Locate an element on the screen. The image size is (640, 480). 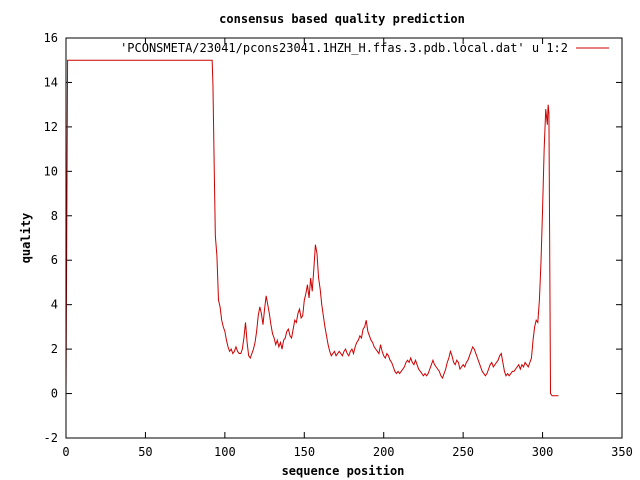
y-tick-label: -2 is located at coordinates (51, 438).